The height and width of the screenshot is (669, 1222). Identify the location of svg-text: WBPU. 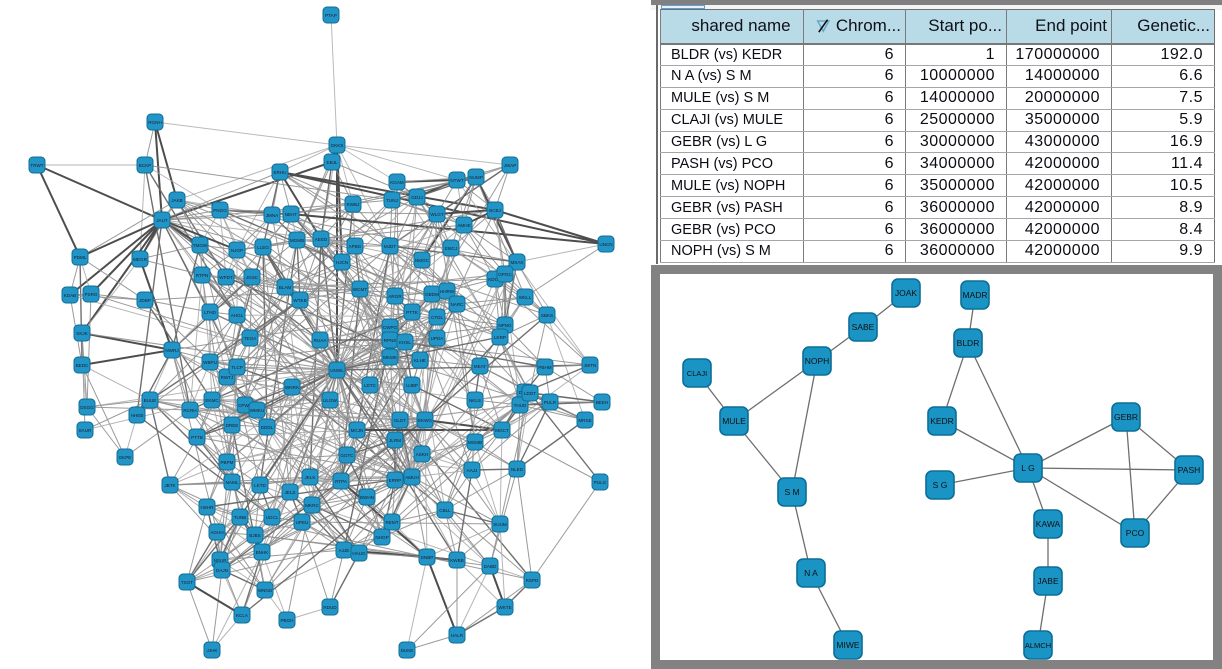
(210, 362).